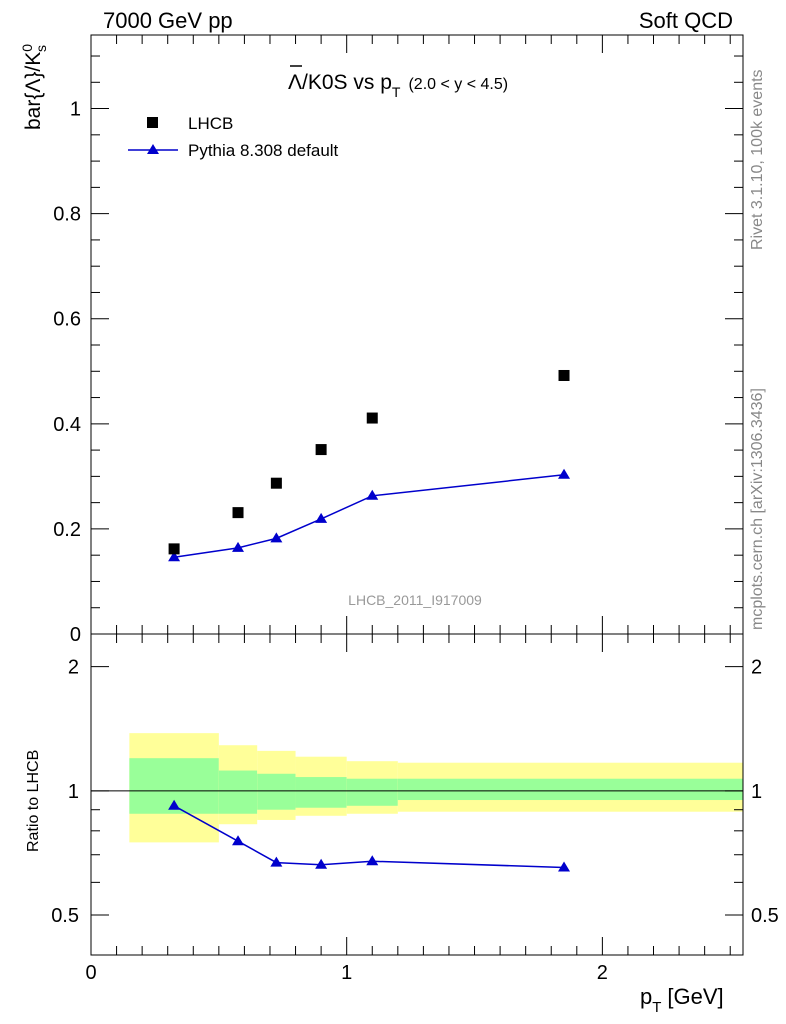 The width and height of the screenshot is (786, 1024). What do you see at coordinates (756, 668) in the screenshot?
I see `ratio-y-tick-label-right: 2` at bounding box center [756, 668].